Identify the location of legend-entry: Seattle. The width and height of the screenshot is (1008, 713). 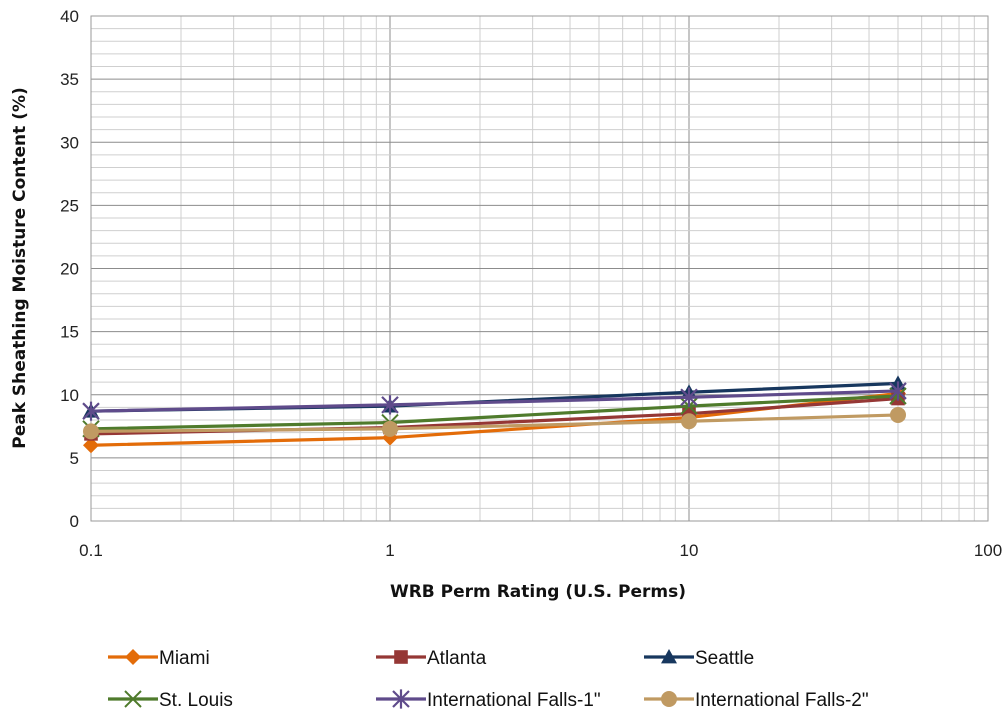
(699, 658).